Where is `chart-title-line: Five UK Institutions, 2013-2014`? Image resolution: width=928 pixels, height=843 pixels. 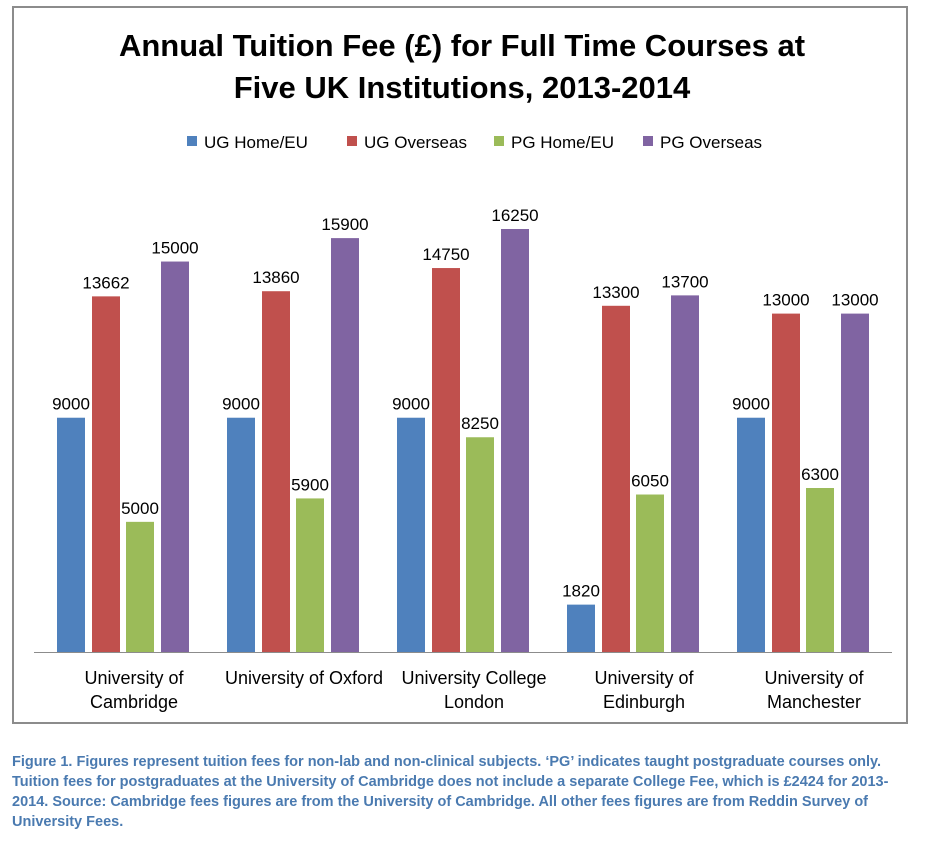
chart-title-line: Five UK Institutions, 2013-2014 is located at coordinates (462, 87).